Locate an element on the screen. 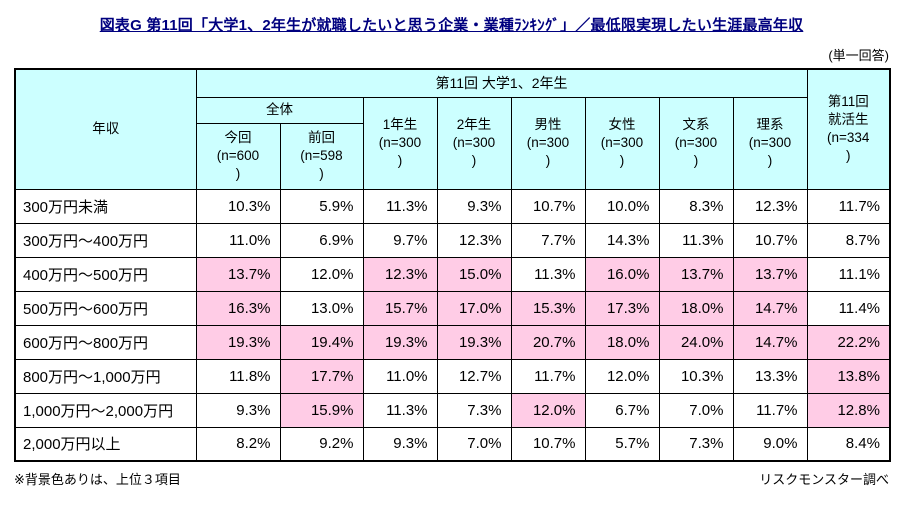 The width and height of the screenshot is (903, 512). value-cell: 8.7% is located at coordinates (848, 240).